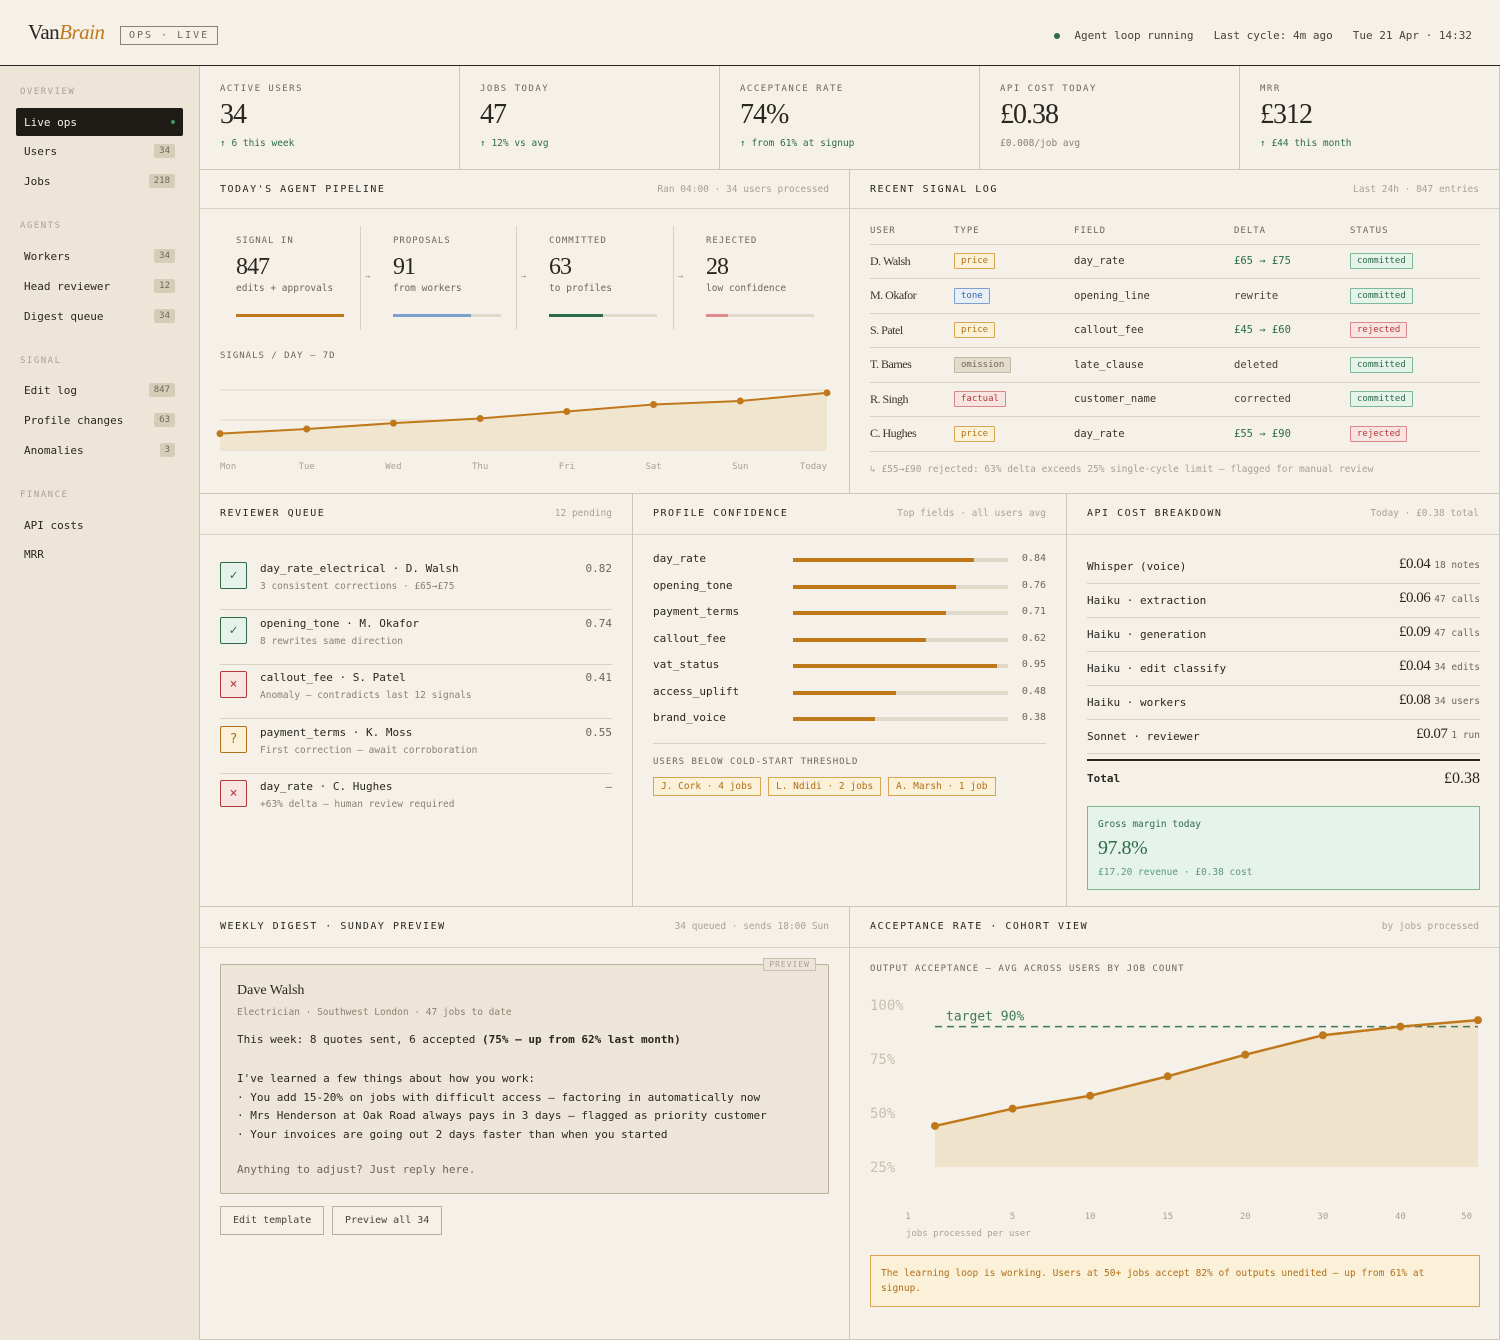 The height and width of the screenshot is (1340, 1500). Describe the element at coordinates (336, 732) in the screenshot. I see `queue-item-title: payment_terms · K. Moss` at that location.